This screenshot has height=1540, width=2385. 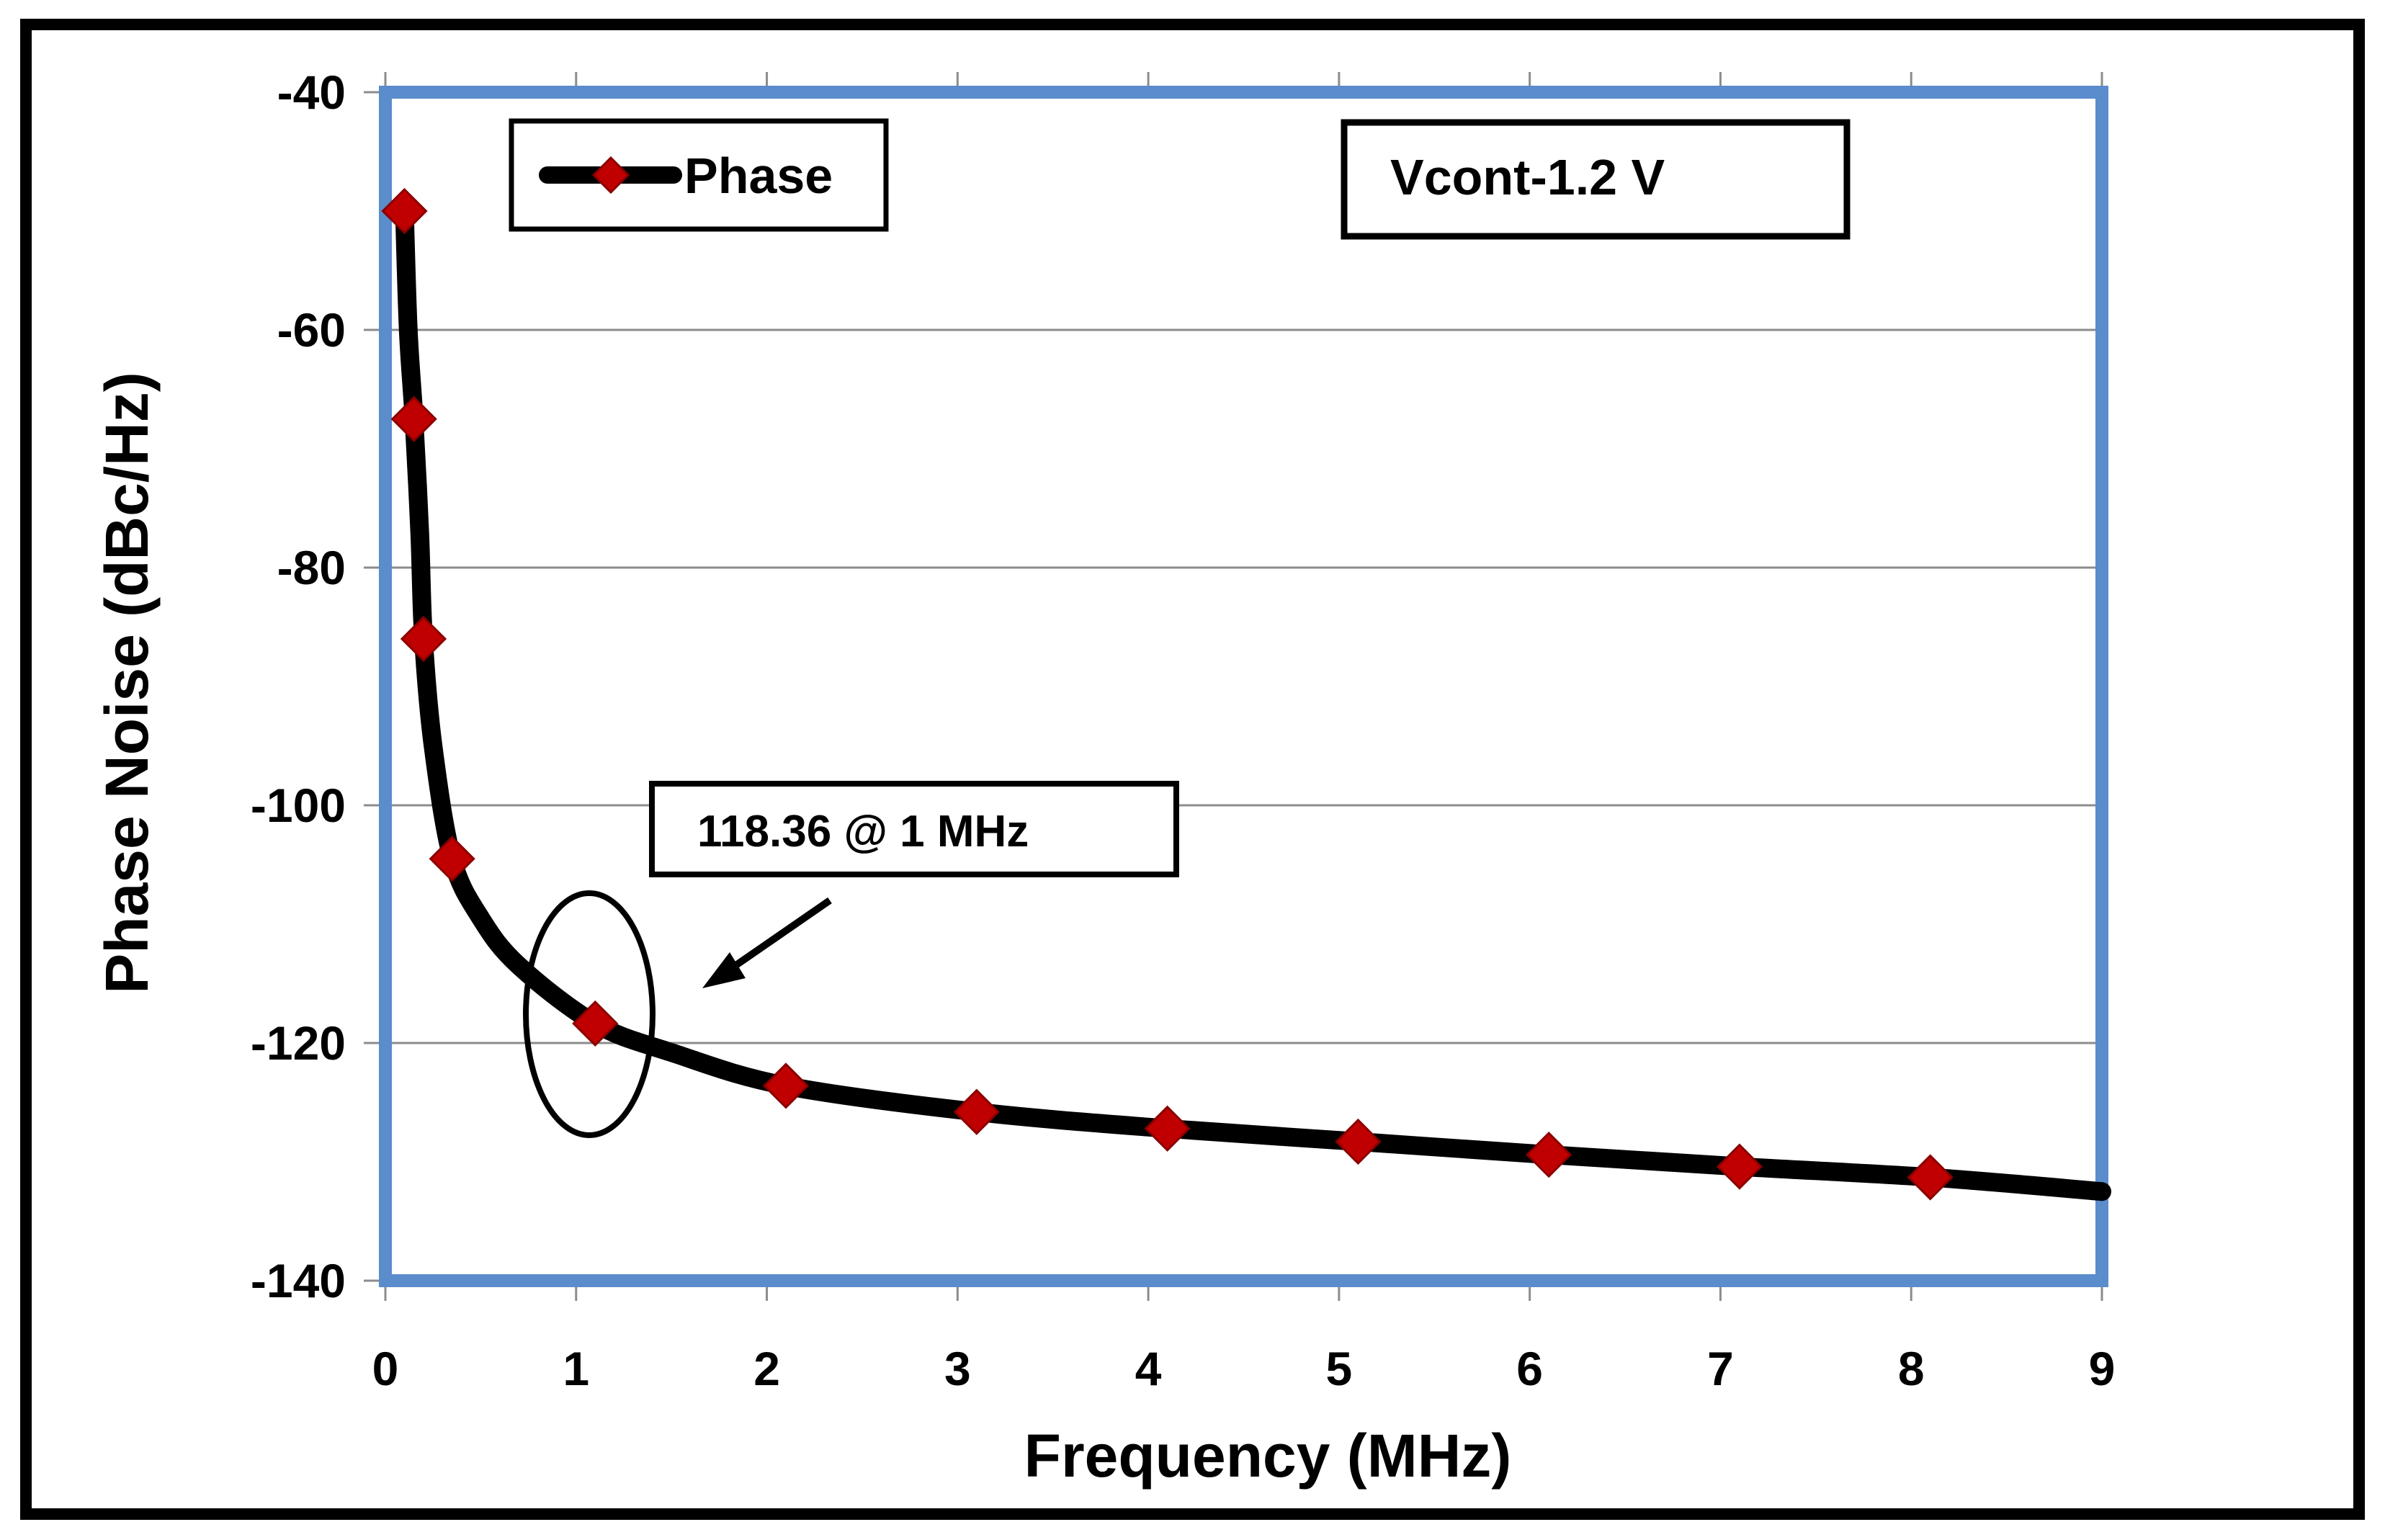 What do you see at coordinates (1528, 177) in the screenshot?
I see `vcont-label: Vcont-1.2 V` at bounding box center [1528, 177].